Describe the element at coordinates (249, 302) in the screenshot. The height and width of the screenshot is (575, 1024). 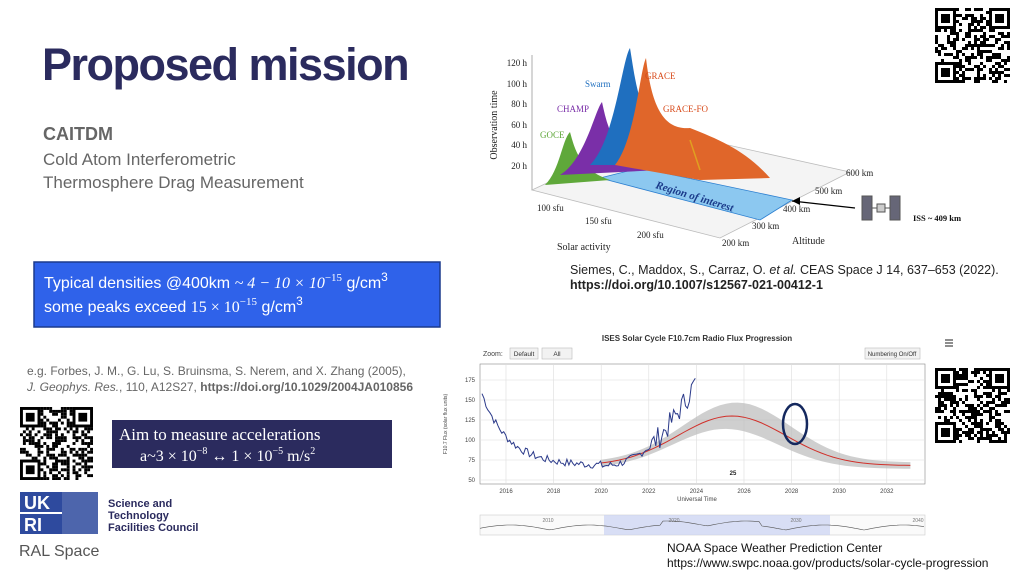
I see `exp: −15` at that location.